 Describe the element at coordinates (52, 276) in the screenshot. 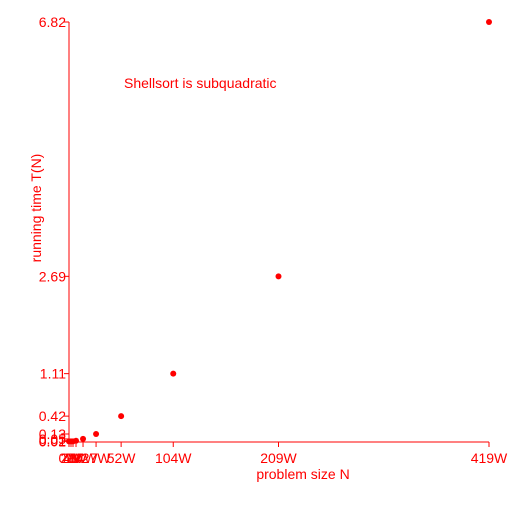

I see `y-tick-label: 2.69` at that location.